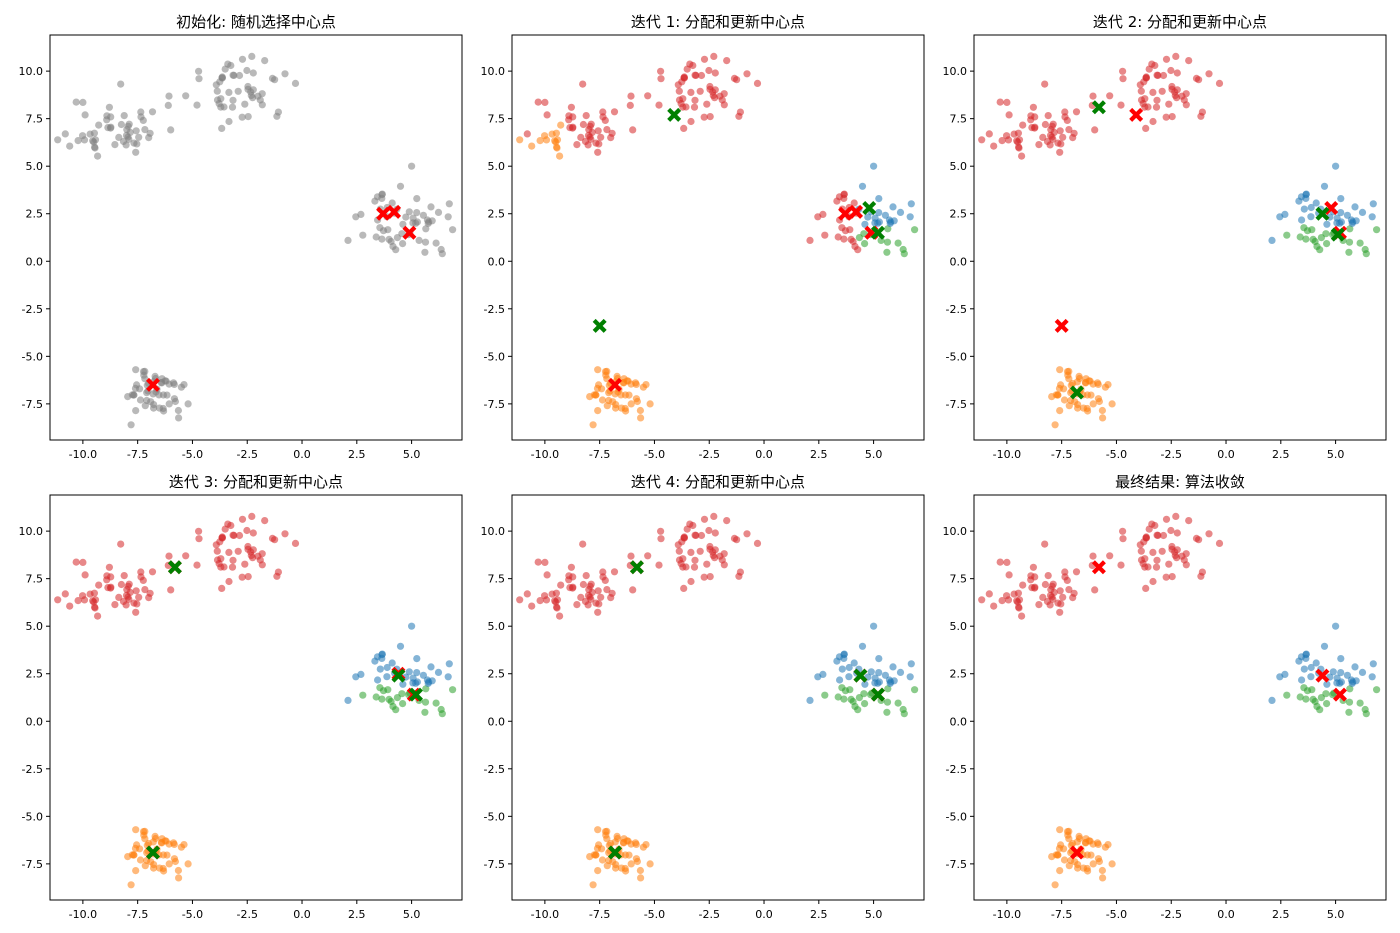 Image resolution: width=1400 pixels, height=933 pixels. Describe the element at coordinates (959, 579) in the screenshot. I see `y-tick-label: 7.5` at that location.